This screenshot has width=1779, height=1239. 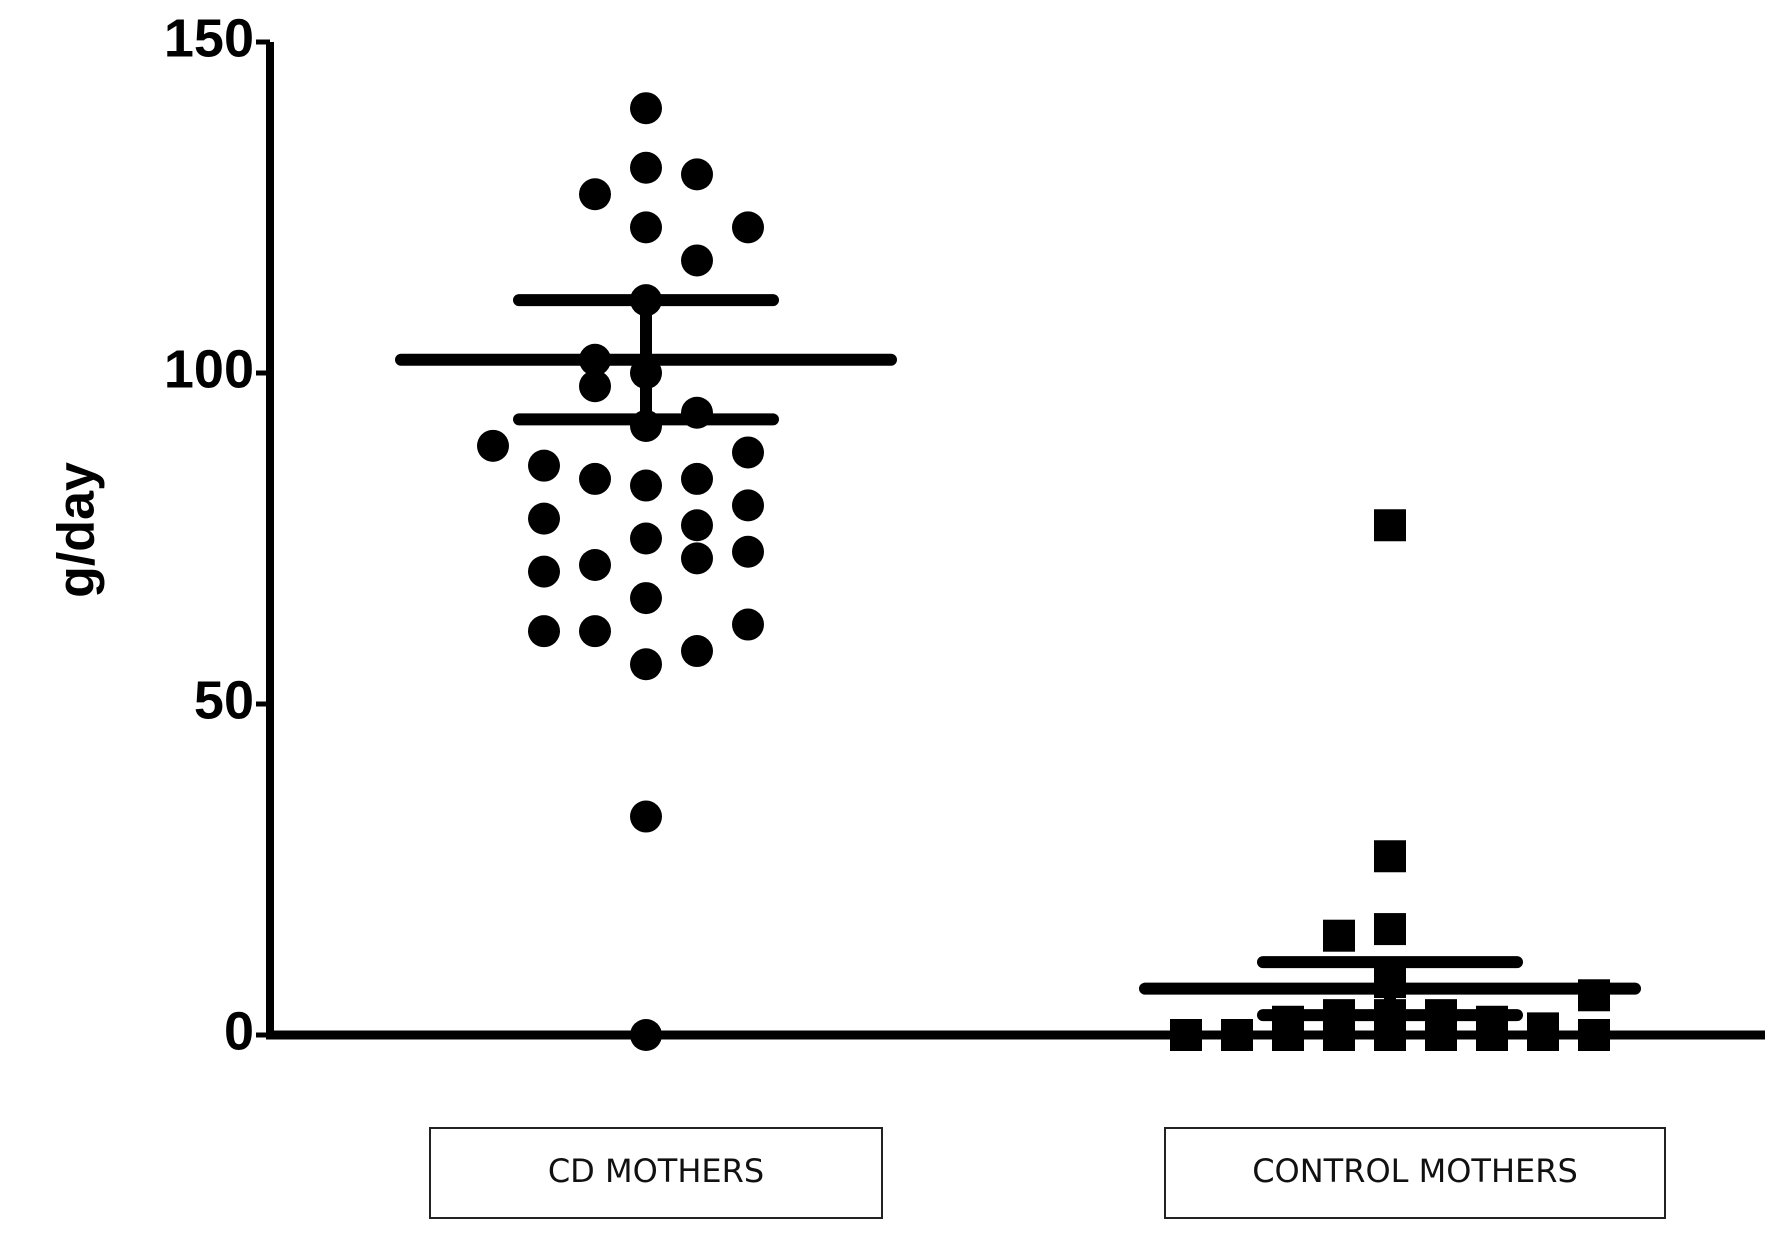 I want to click on category-box-cd-mothers, so click(x=656, y=1173).